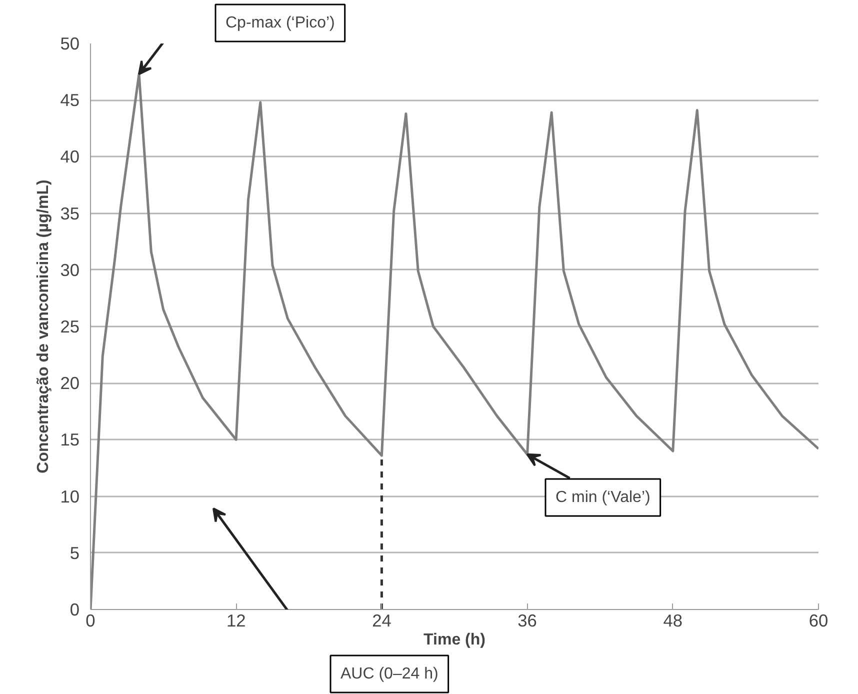 This screenshot has height=694, width=858. I want to click on text: AUC (0–24 h), so click(389, 674).